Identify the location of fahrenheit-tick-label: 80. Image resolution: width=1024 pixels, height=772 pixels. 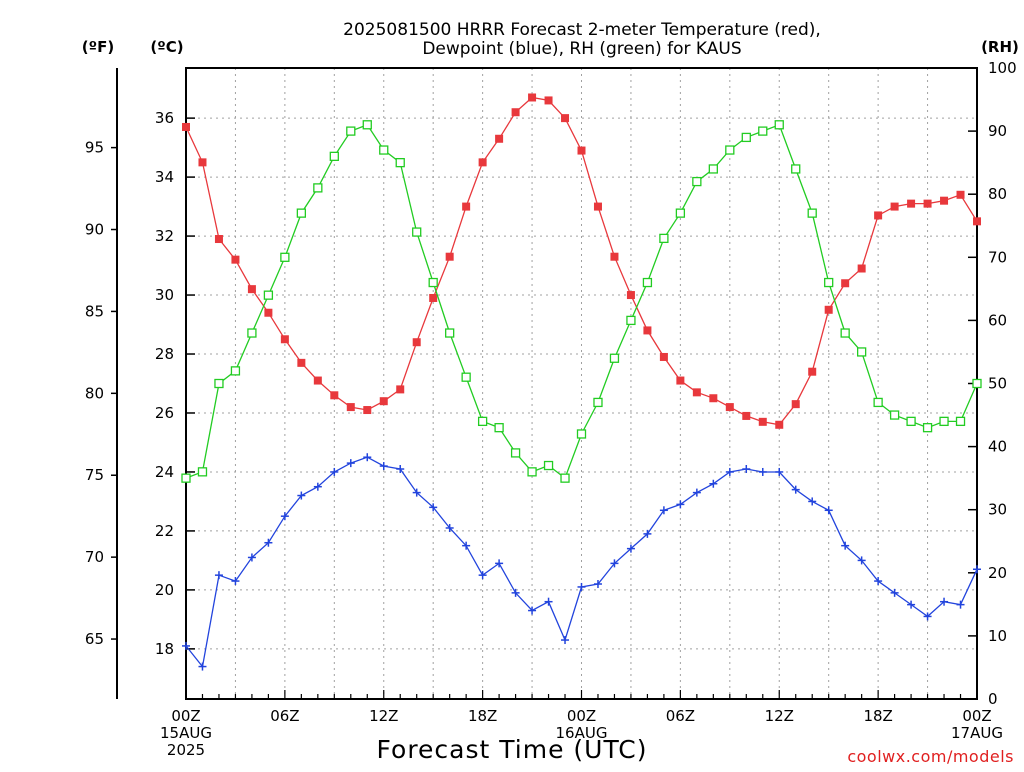
(94, 393).